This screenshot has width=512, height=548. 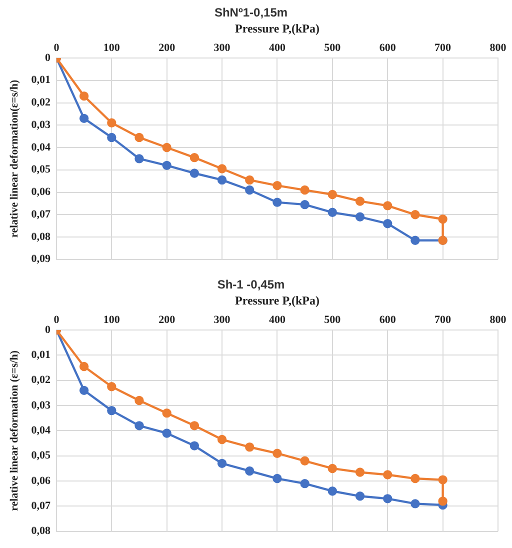 I want to click on y-axis-title: relative linear deformation(ε=s/h), so click(x=14, y=158).